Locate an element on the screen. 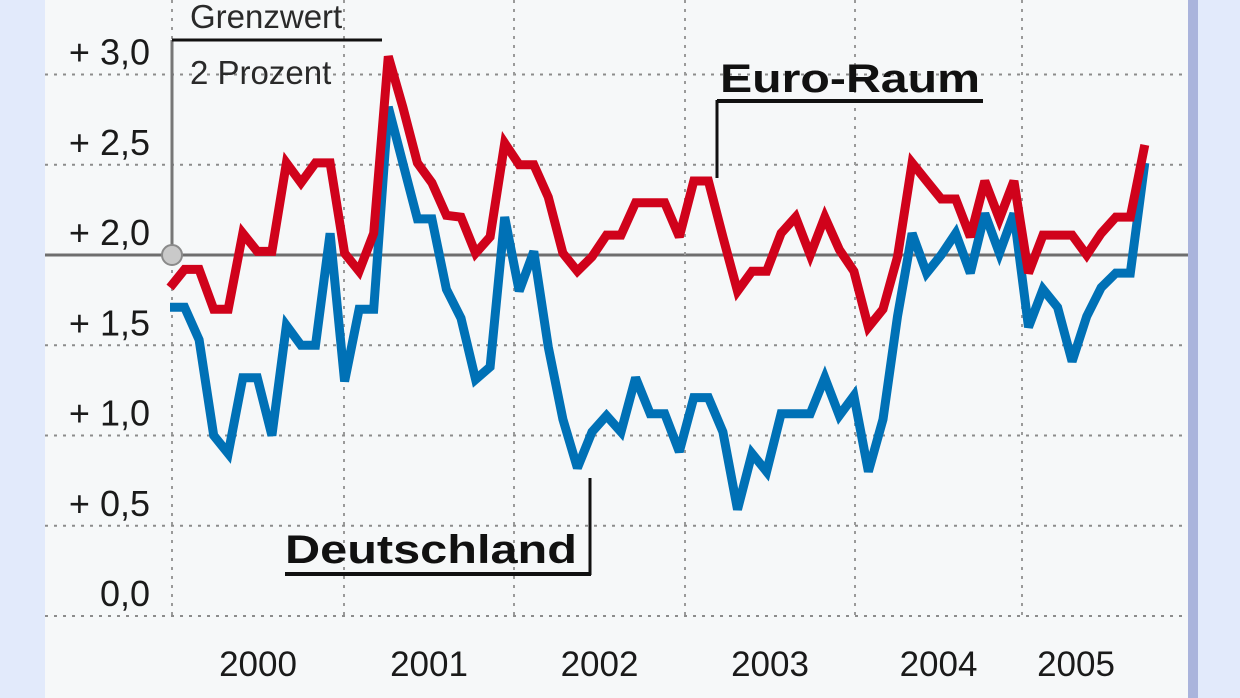  x-axis-labels: 2000 2001 2002 2003 2004 2005 is located at coordinates (667, 664).